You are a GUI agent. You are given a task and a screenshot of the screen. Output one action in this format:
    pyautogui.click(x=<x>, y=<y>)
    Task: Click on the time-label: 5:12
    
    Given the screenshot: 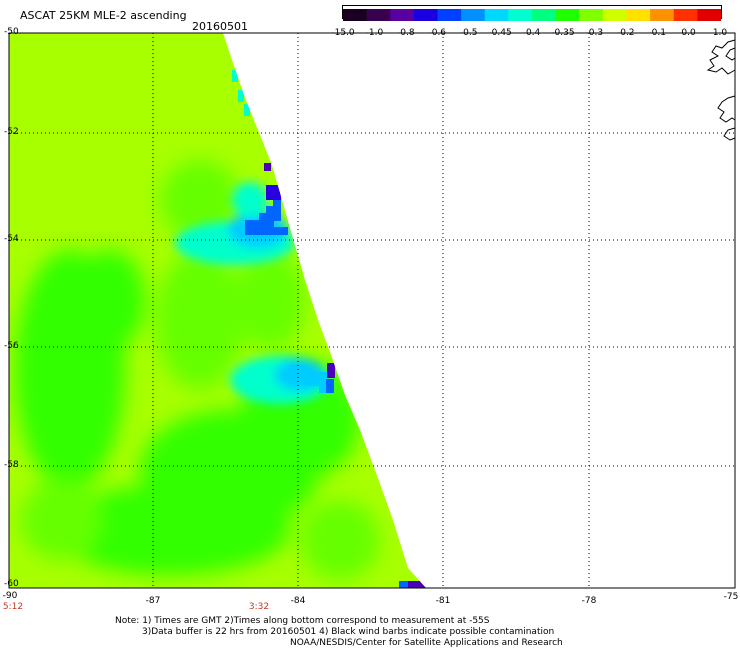 What is the action you would take?
    pyautogui.click(x=13, y=607)
    